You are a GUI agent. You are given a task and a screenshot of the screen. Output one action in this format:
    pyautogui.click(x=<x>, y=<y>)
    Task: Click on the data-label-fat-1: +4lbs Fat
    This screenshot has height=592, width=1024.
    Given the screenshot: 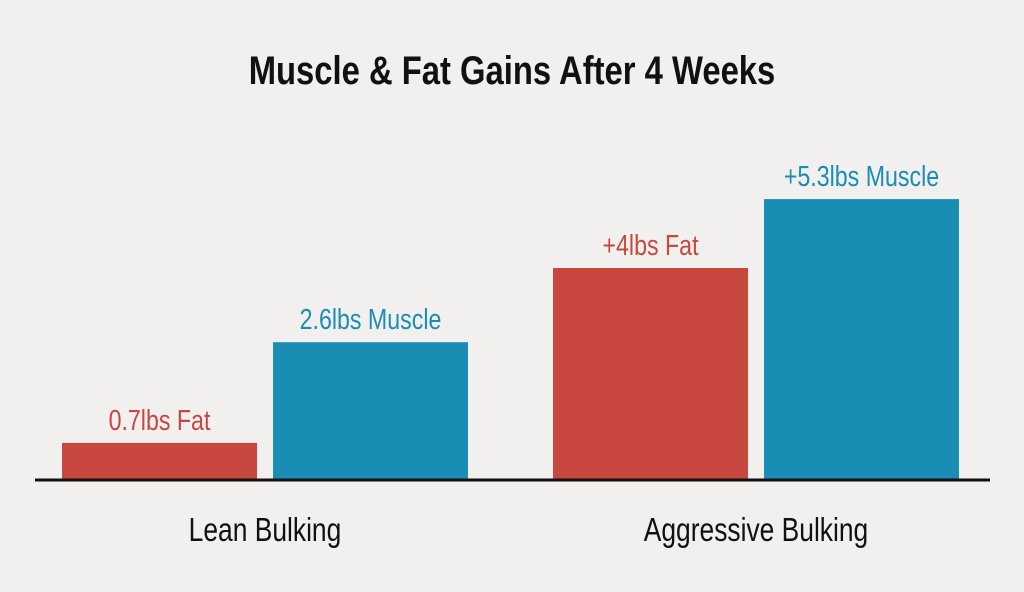 What is the action you would take?
    pyautogui.click(x=650, y=244)
    